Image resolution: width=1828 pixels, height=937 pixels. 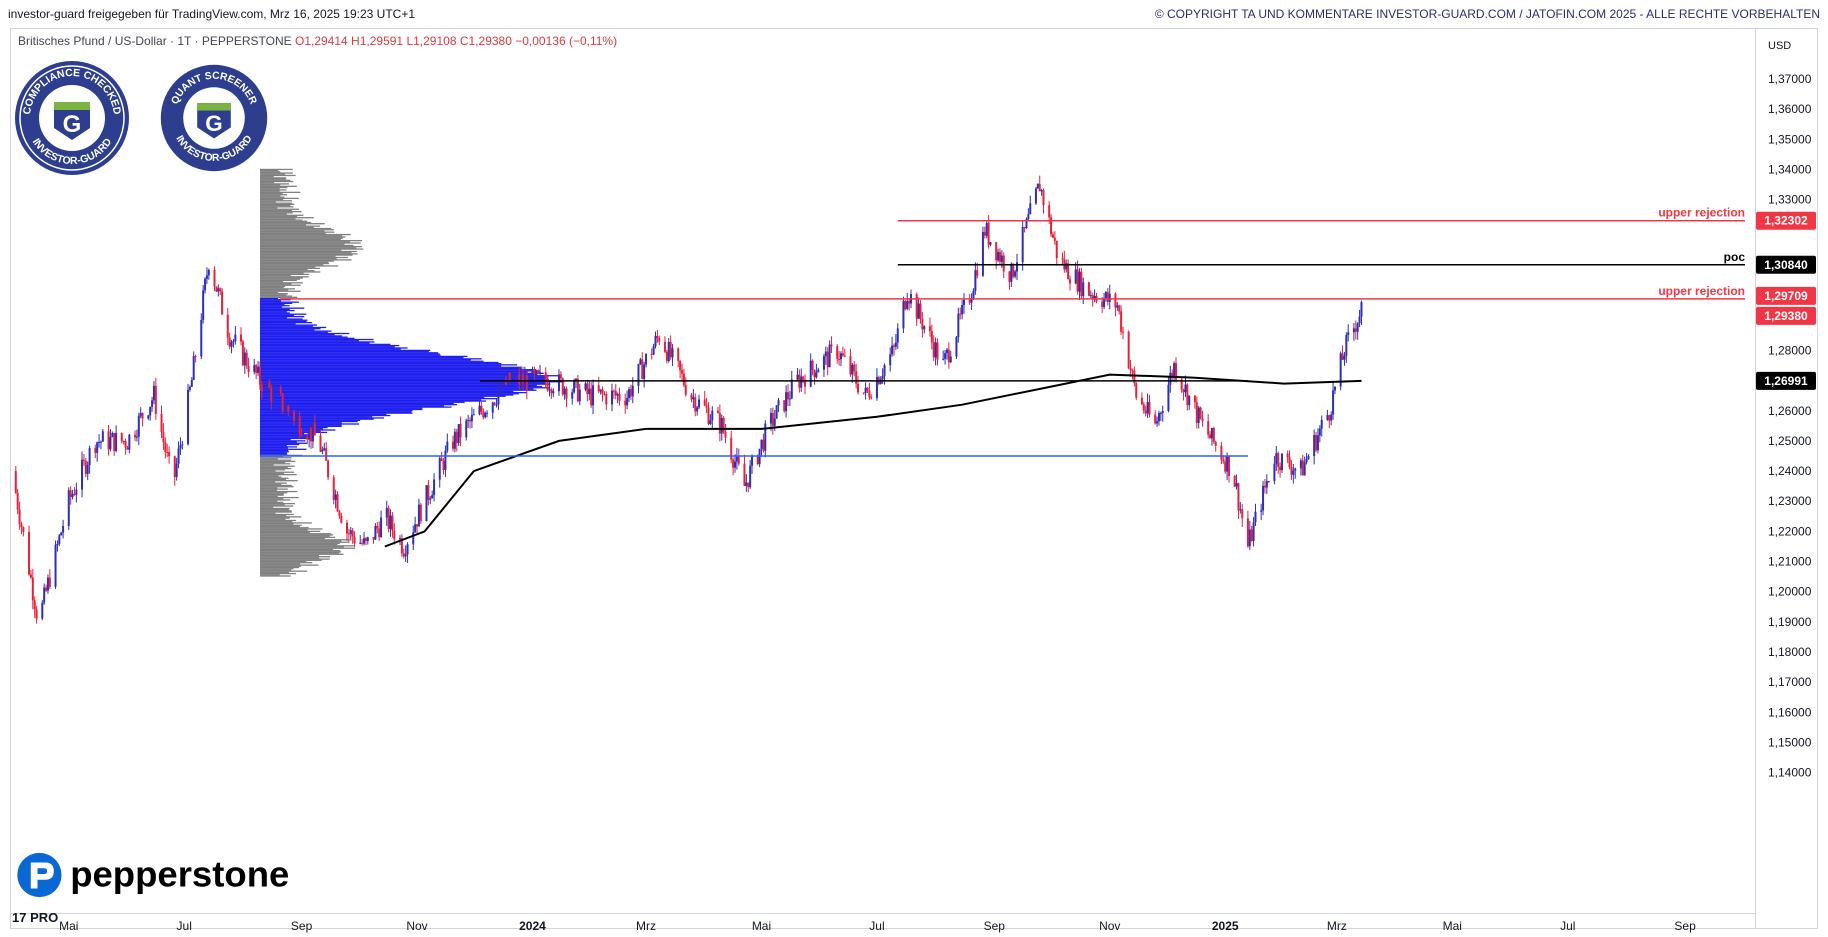 I want to click on y-tick-label: 1,34000, so click(x=1790, y=169).